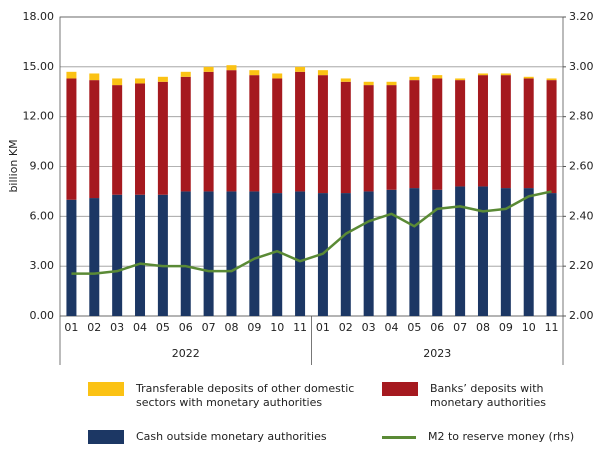 This screenshot has width=603, height=450. What do you see at coordinates (501, 436) in the screenshot?
I see `legend-label: M2 to reserve money (rhs)` at bounding box center [501, 436].